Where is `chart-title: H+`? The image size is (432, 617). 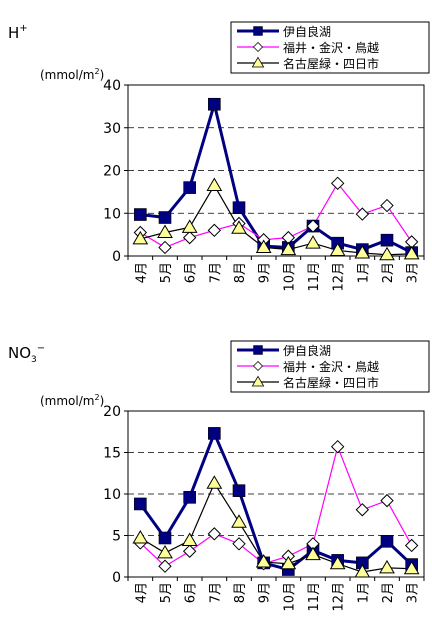
chart-title: H+ is located at coordinates (18, 32).